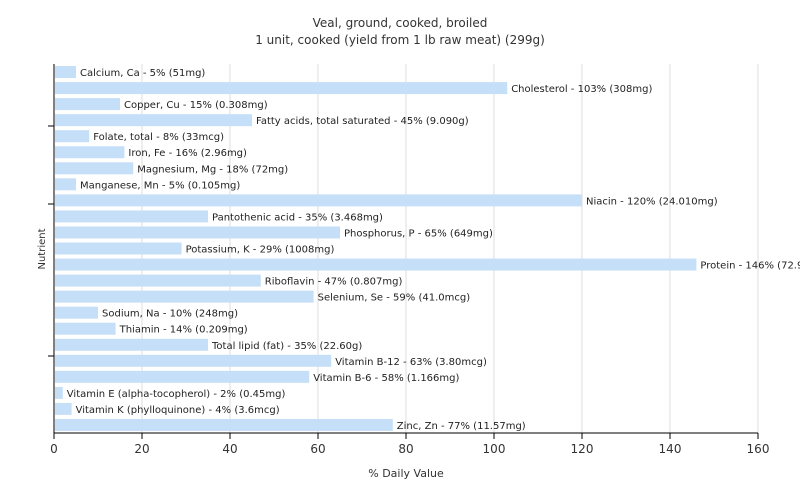  Describe the element at coordinates (461, 426) in the screenshot. I see `bar-label: Zinc, Zn - 77% (11.57mg)` at that location.